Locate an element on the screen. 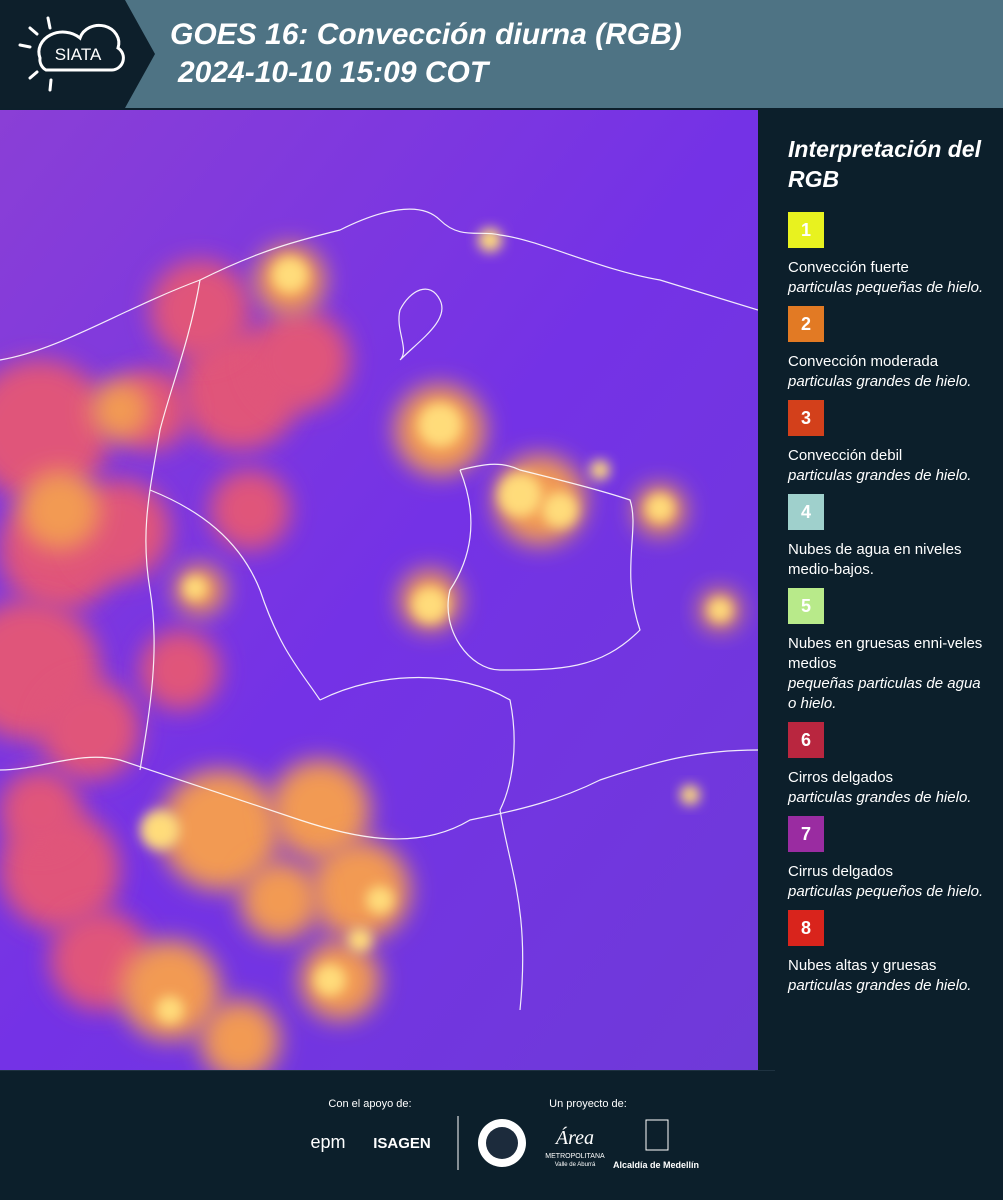 This screenshot has width=1003, height=1200. emblem-inner is located at coordinates (502, 1143).